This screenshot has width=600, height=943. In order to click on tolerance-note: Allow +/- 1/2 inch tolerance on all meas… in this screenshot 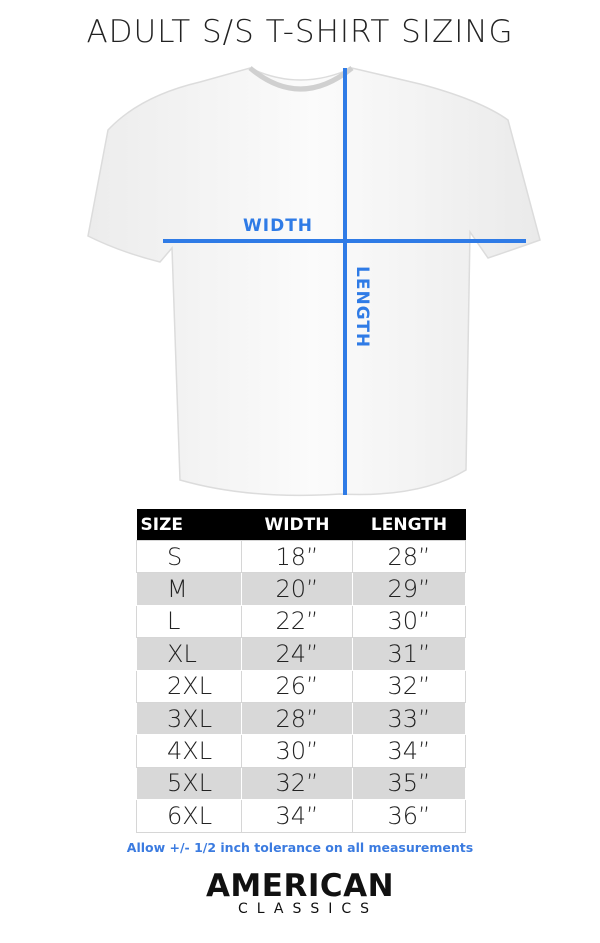, I will do `click(300, 847)`.